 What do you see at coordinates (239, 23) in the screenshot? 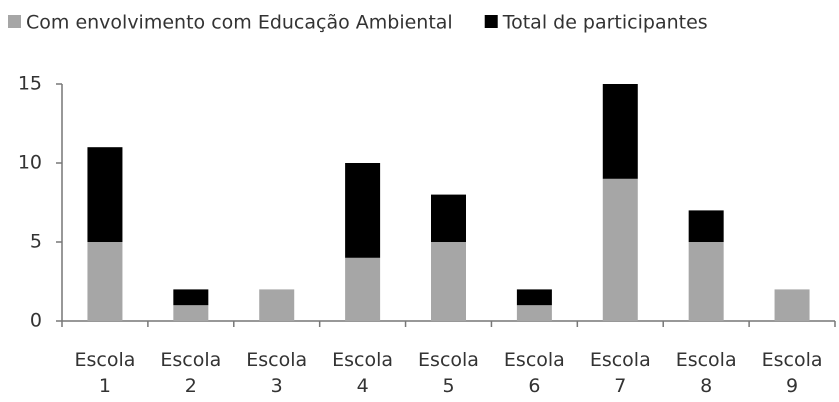
I see `legend-label: Com envolvimento com Educação Ambiental` at bounding box center [239, 23].